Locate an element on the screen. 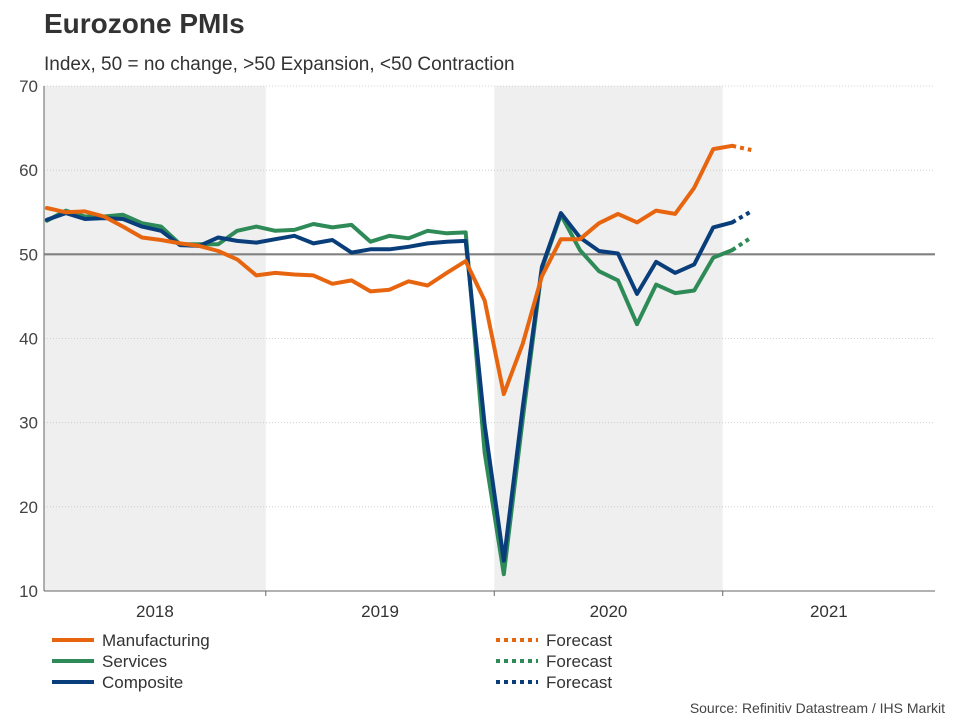 This screenshot has width=960, height=720. year-label-2019: 2019 is located at coordinates (380, 611).